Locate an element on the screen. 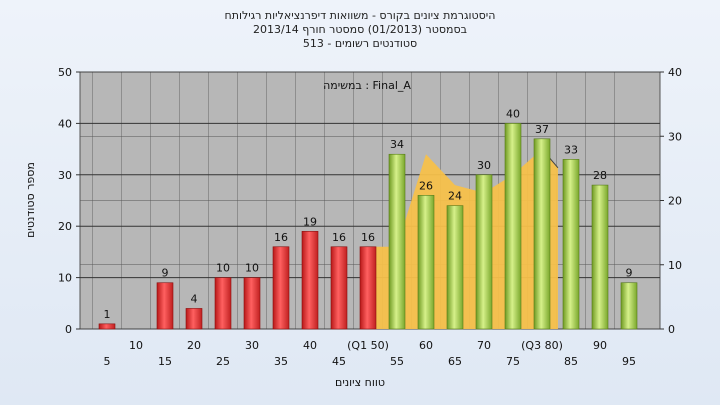  data-label: 30 is located at coordinates (484, 165).